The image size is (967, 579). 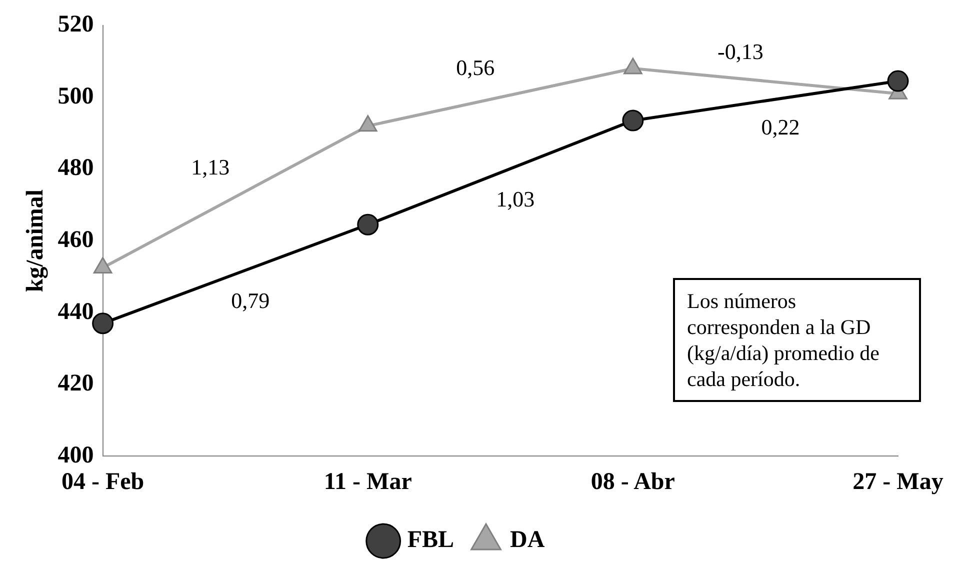 I want to click on y-tick-label: 440, so click(x=76, y=311).